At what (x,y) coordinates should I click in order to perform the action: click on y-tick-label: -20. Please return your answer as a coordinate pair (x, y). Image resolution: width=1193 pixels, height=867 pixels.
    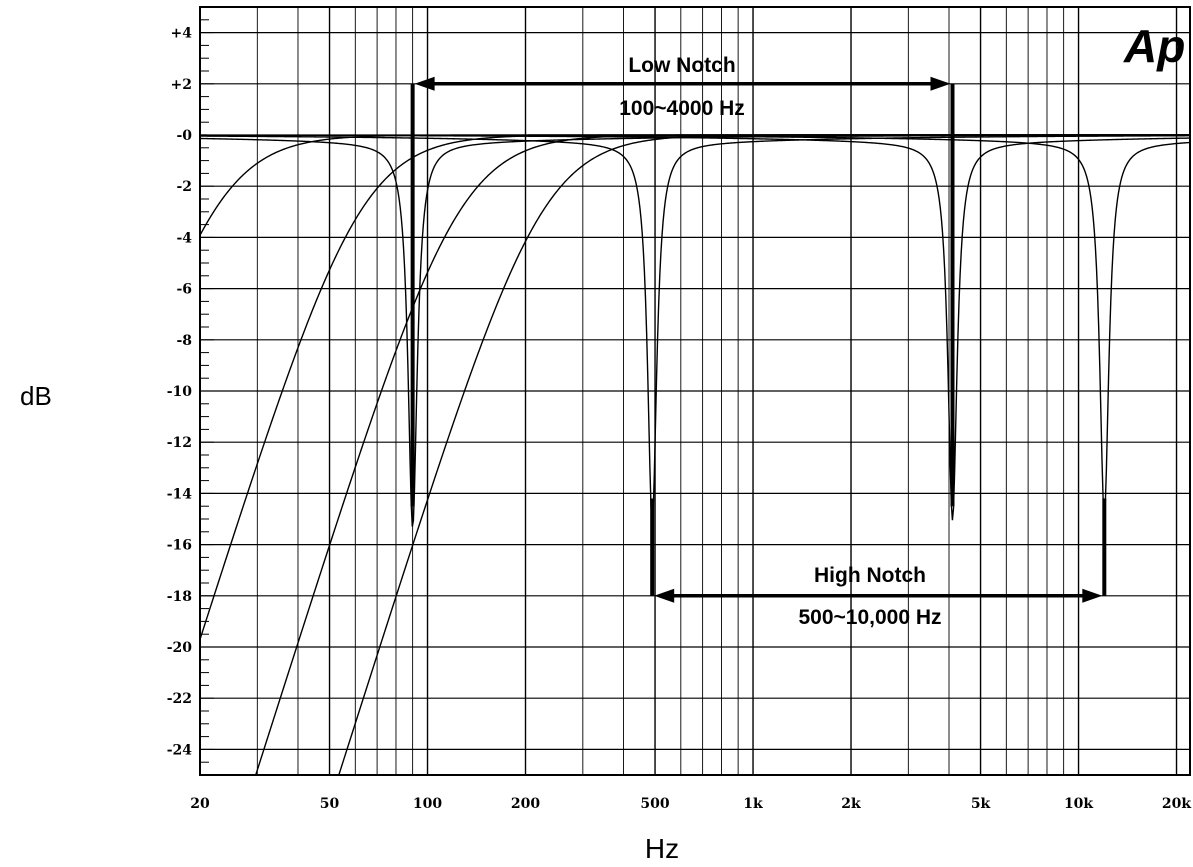
    Looking at the image, I should click on (180, 648).